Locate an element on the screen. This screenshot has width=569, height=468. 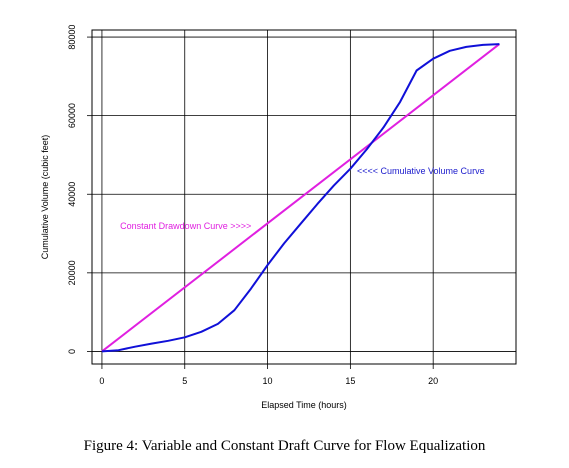
y-axis: 0 20000 40000 60000 80000 is located at coordinates (79, 189).